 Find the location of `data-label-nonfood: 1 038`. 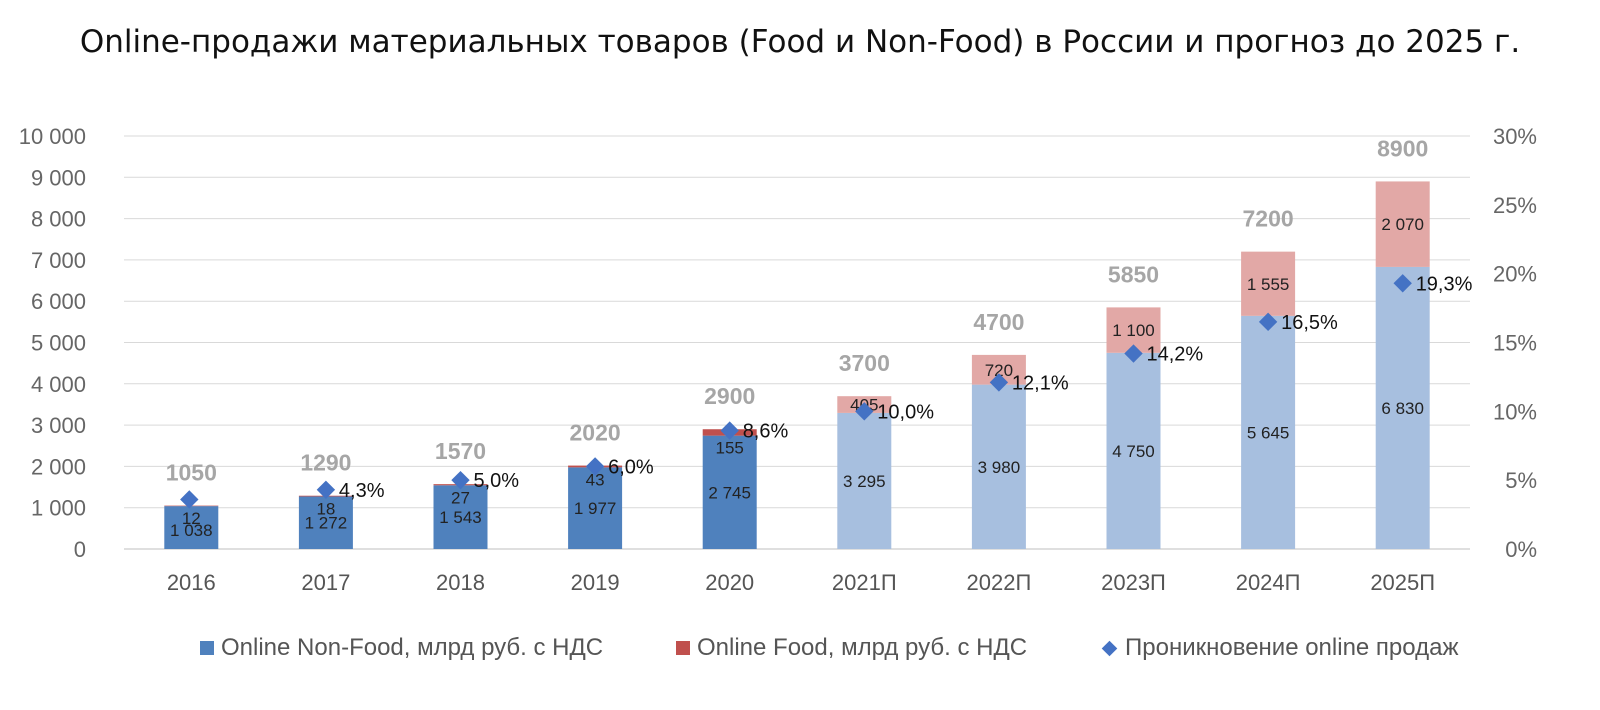

data-label-nonfood: 1 038 is located at coordinates (191, 530).